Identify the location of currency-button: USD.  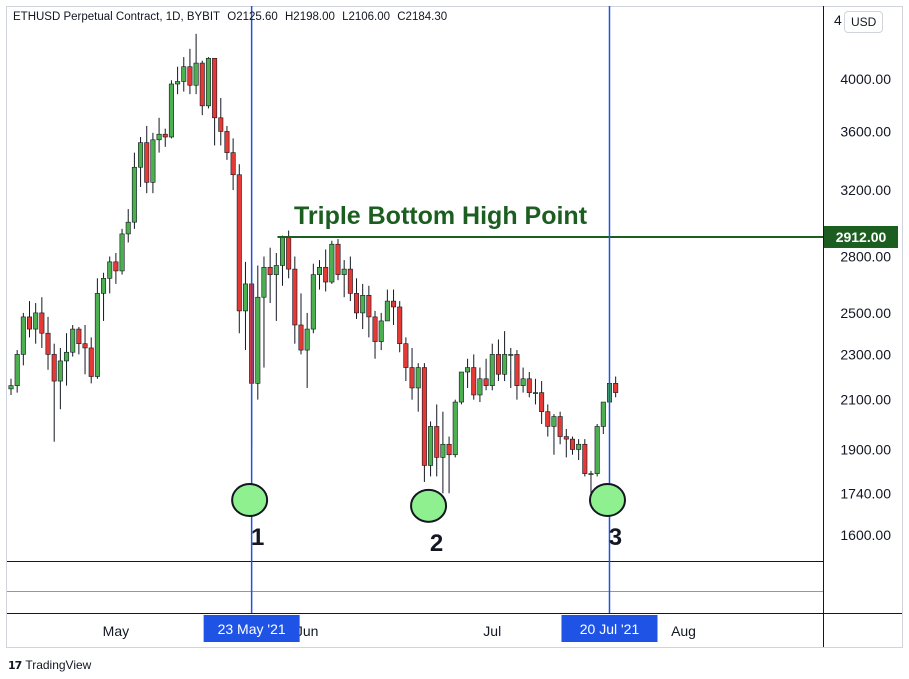
(864, 22).